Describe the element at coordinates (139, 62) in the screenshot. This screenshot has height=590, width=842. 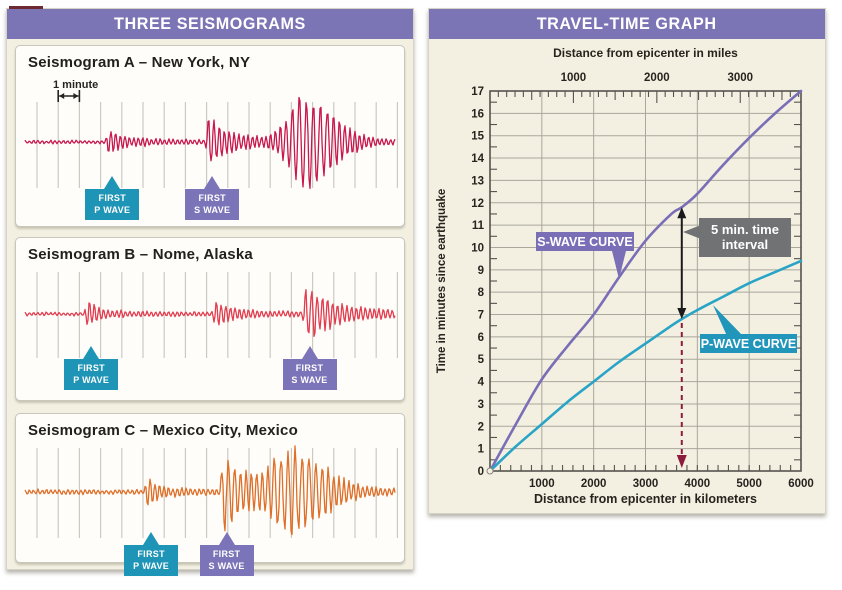
I see `seismogram-title: Seismogram A – New York, NY` at that location.